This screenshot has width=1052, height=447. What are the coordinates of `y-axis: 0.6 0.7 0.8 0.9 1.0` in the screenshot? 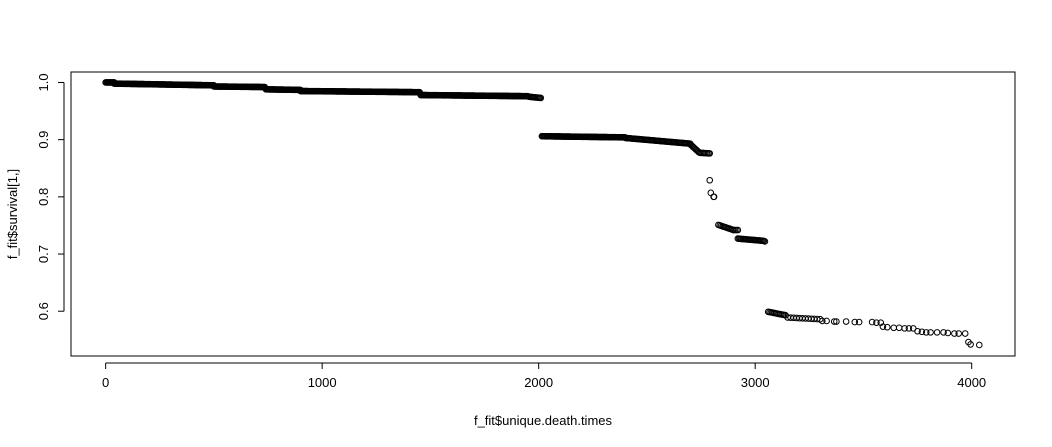 It's located at (50, 196).